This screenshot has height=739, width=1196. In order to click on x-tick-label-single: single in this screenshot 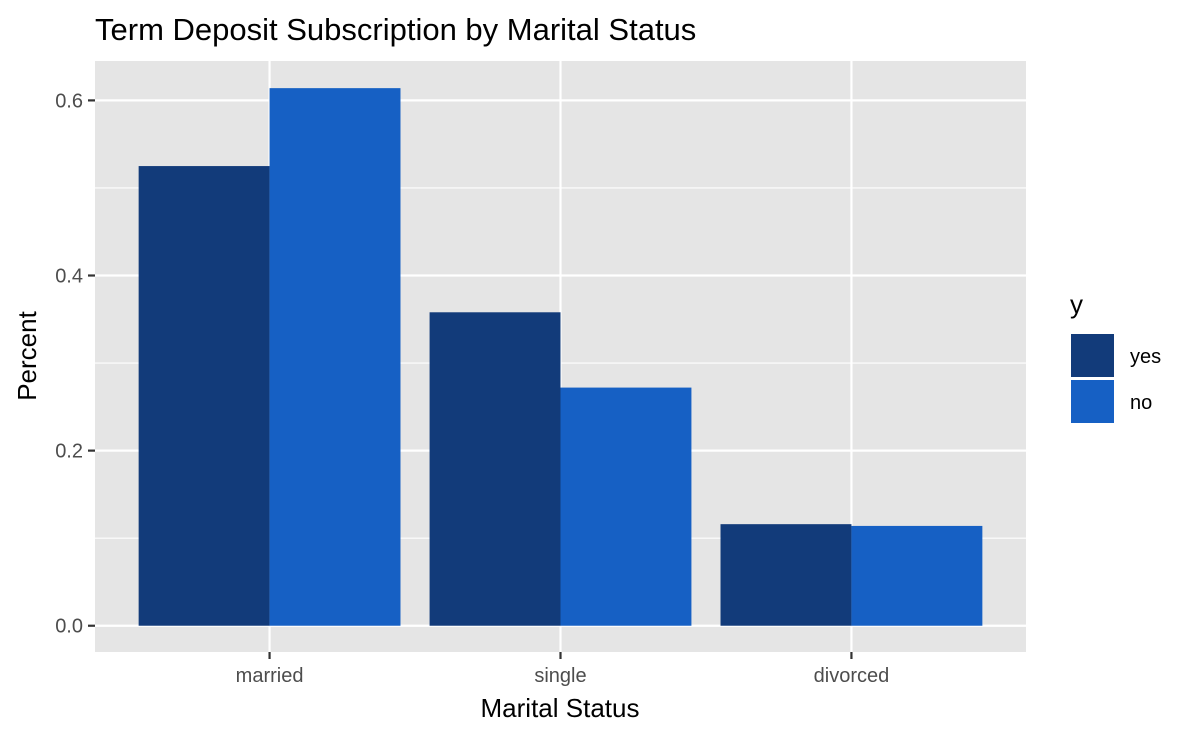, I will do `click(560, 676)`.